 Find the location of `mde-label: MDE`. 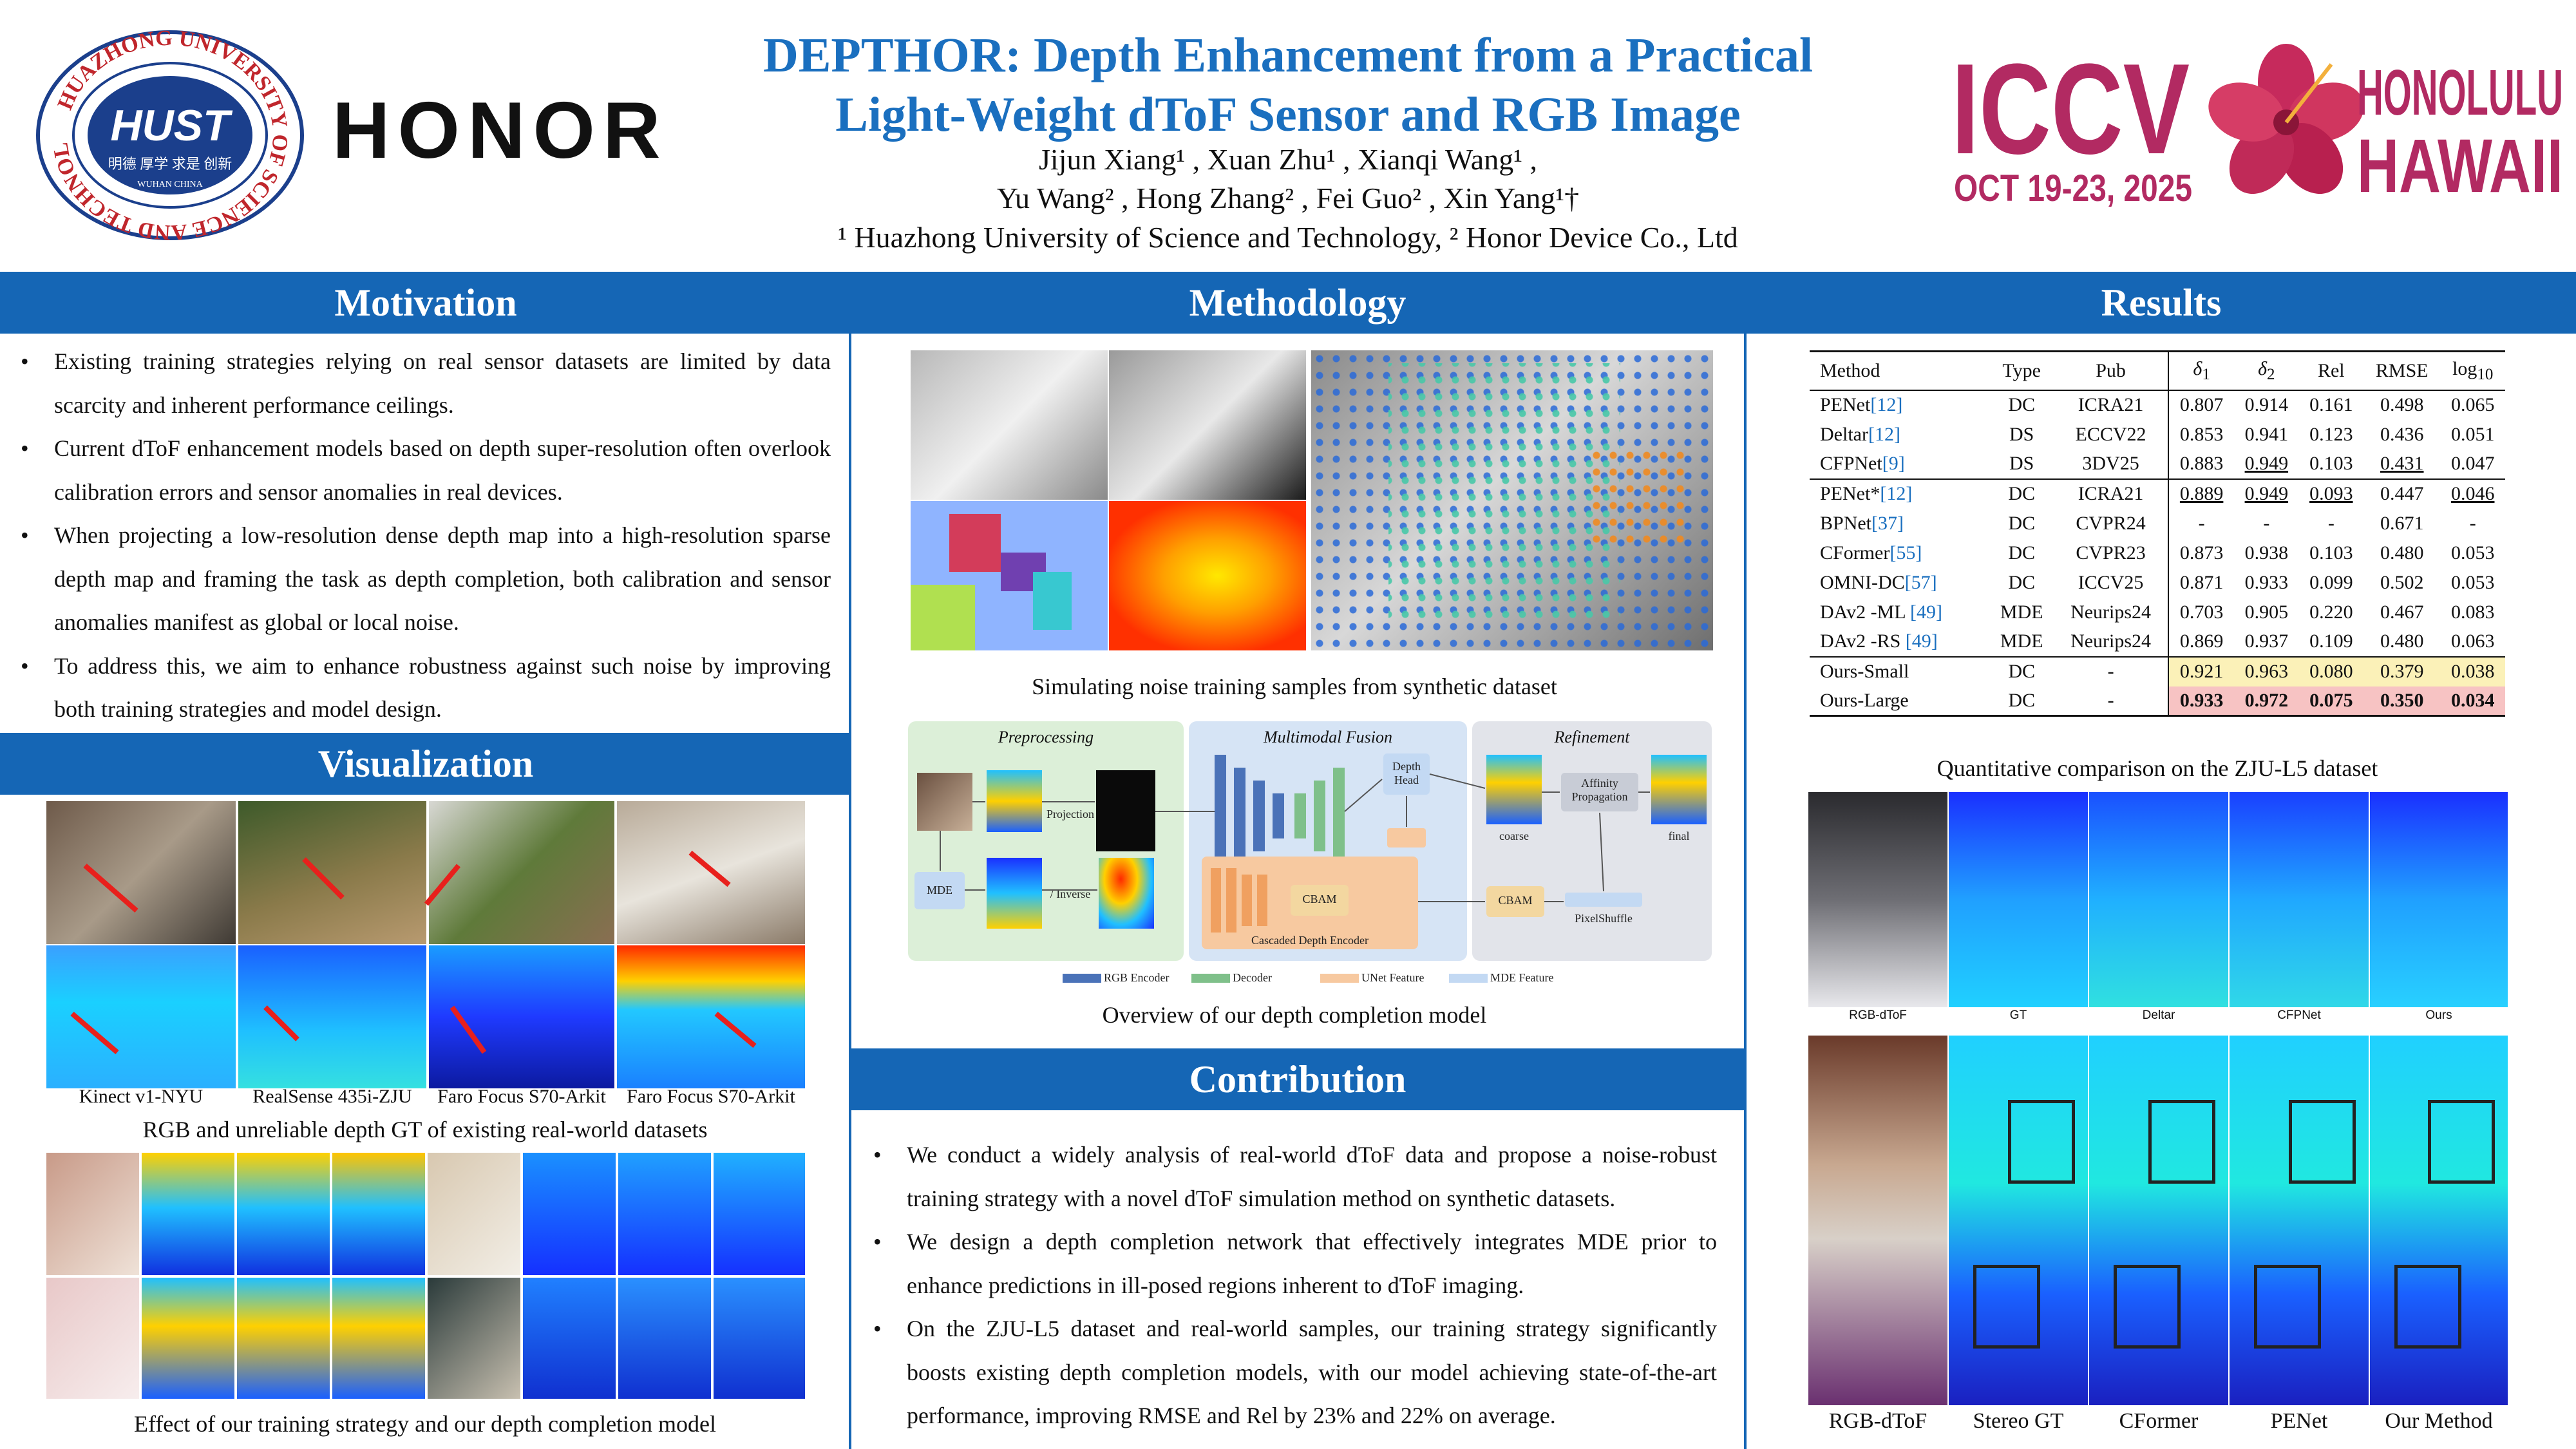

mde-label: MDE is located at coordinates (940, 890).